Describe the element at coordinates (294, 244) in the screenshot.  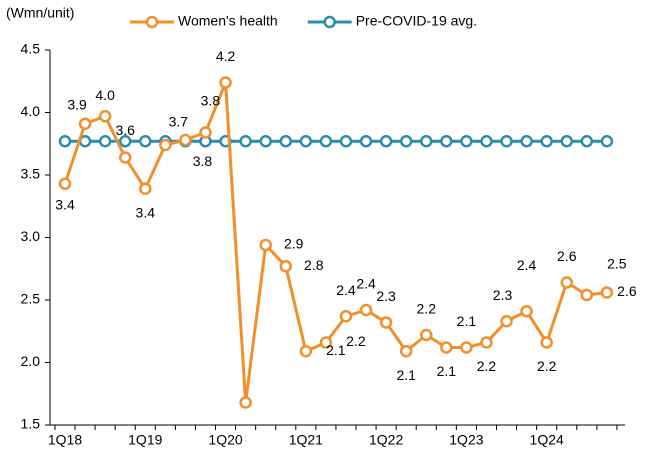
I see `data-label: 2.9` at that location.